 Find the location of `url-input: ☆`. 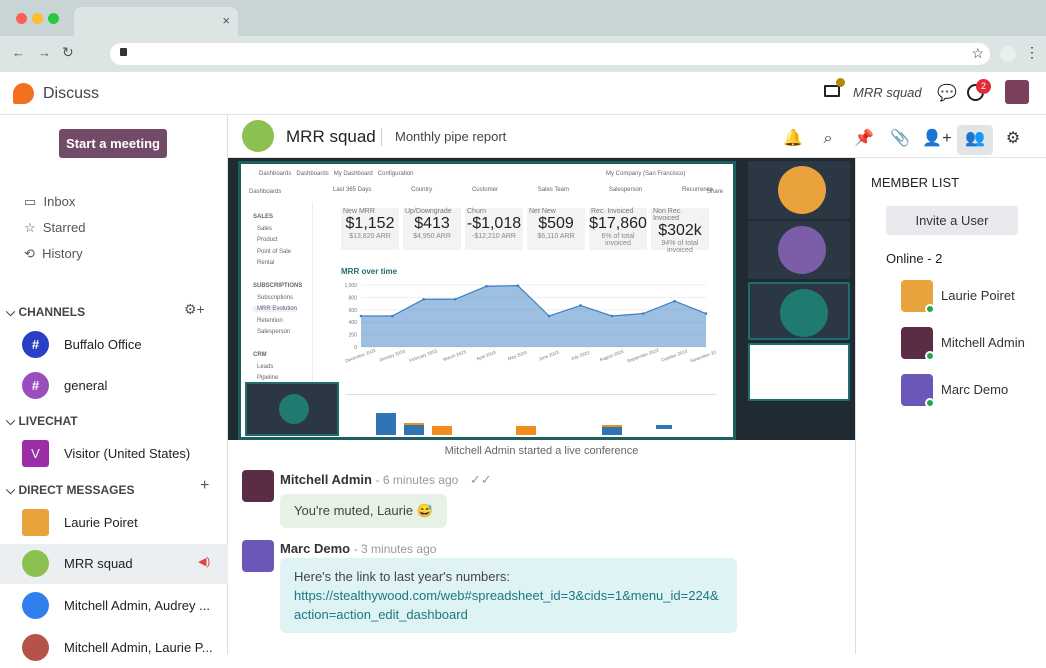

url-input: ☆ is located at coordinates (550, 54).